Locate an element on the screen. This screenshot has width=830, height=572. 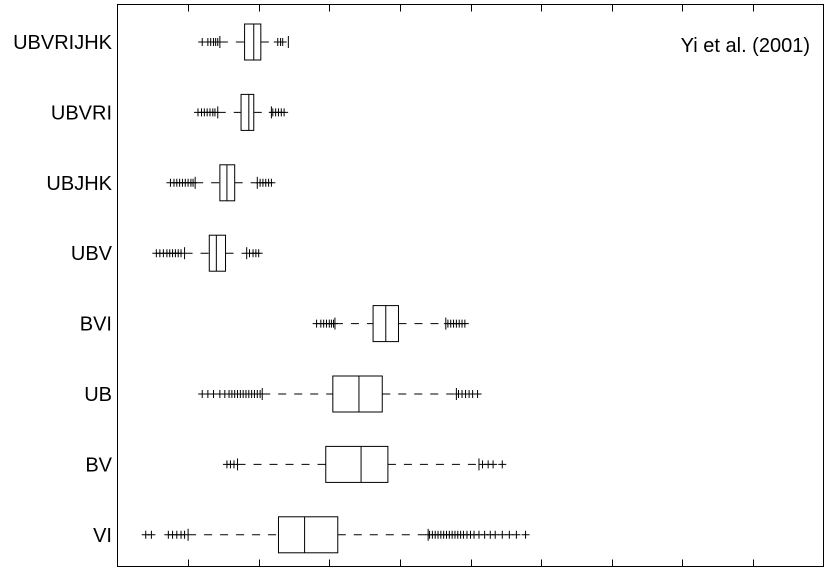
category-label-vi: VI is located at coordinates (102, 536).